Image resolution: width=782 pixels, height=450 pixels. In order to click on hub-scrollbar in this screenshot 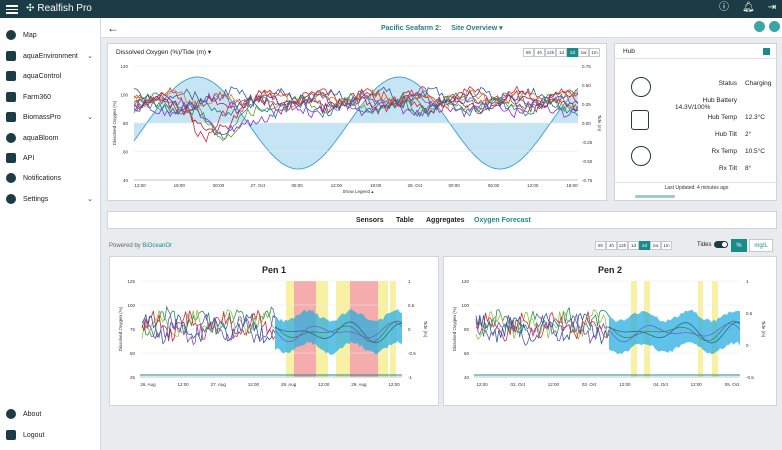, I will do `click(655, 196)`.